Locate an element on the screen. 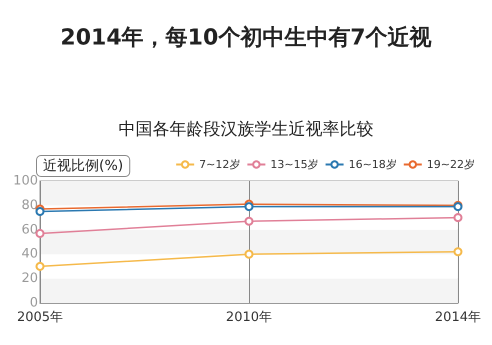 The height and width of the screenshot is (345, 492). x-tick-label: 2014年 is located at coordinates (458, 317).